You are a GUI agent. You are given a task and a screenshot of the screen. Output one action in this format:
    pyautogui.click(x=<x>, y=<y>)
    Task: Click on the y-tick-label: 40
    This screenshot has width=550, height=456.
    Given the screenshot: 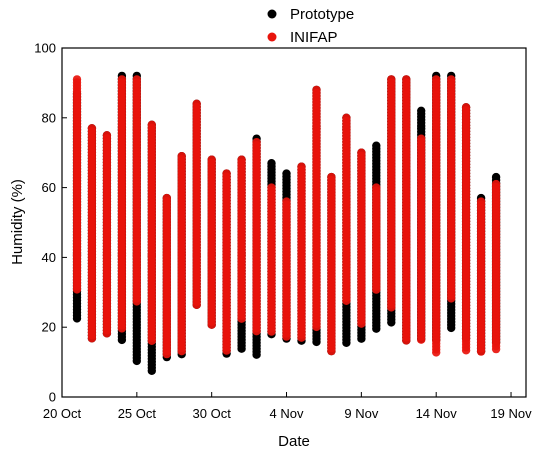 What is the action you would take?
    pyautogui.click(x=49, y=257)
    